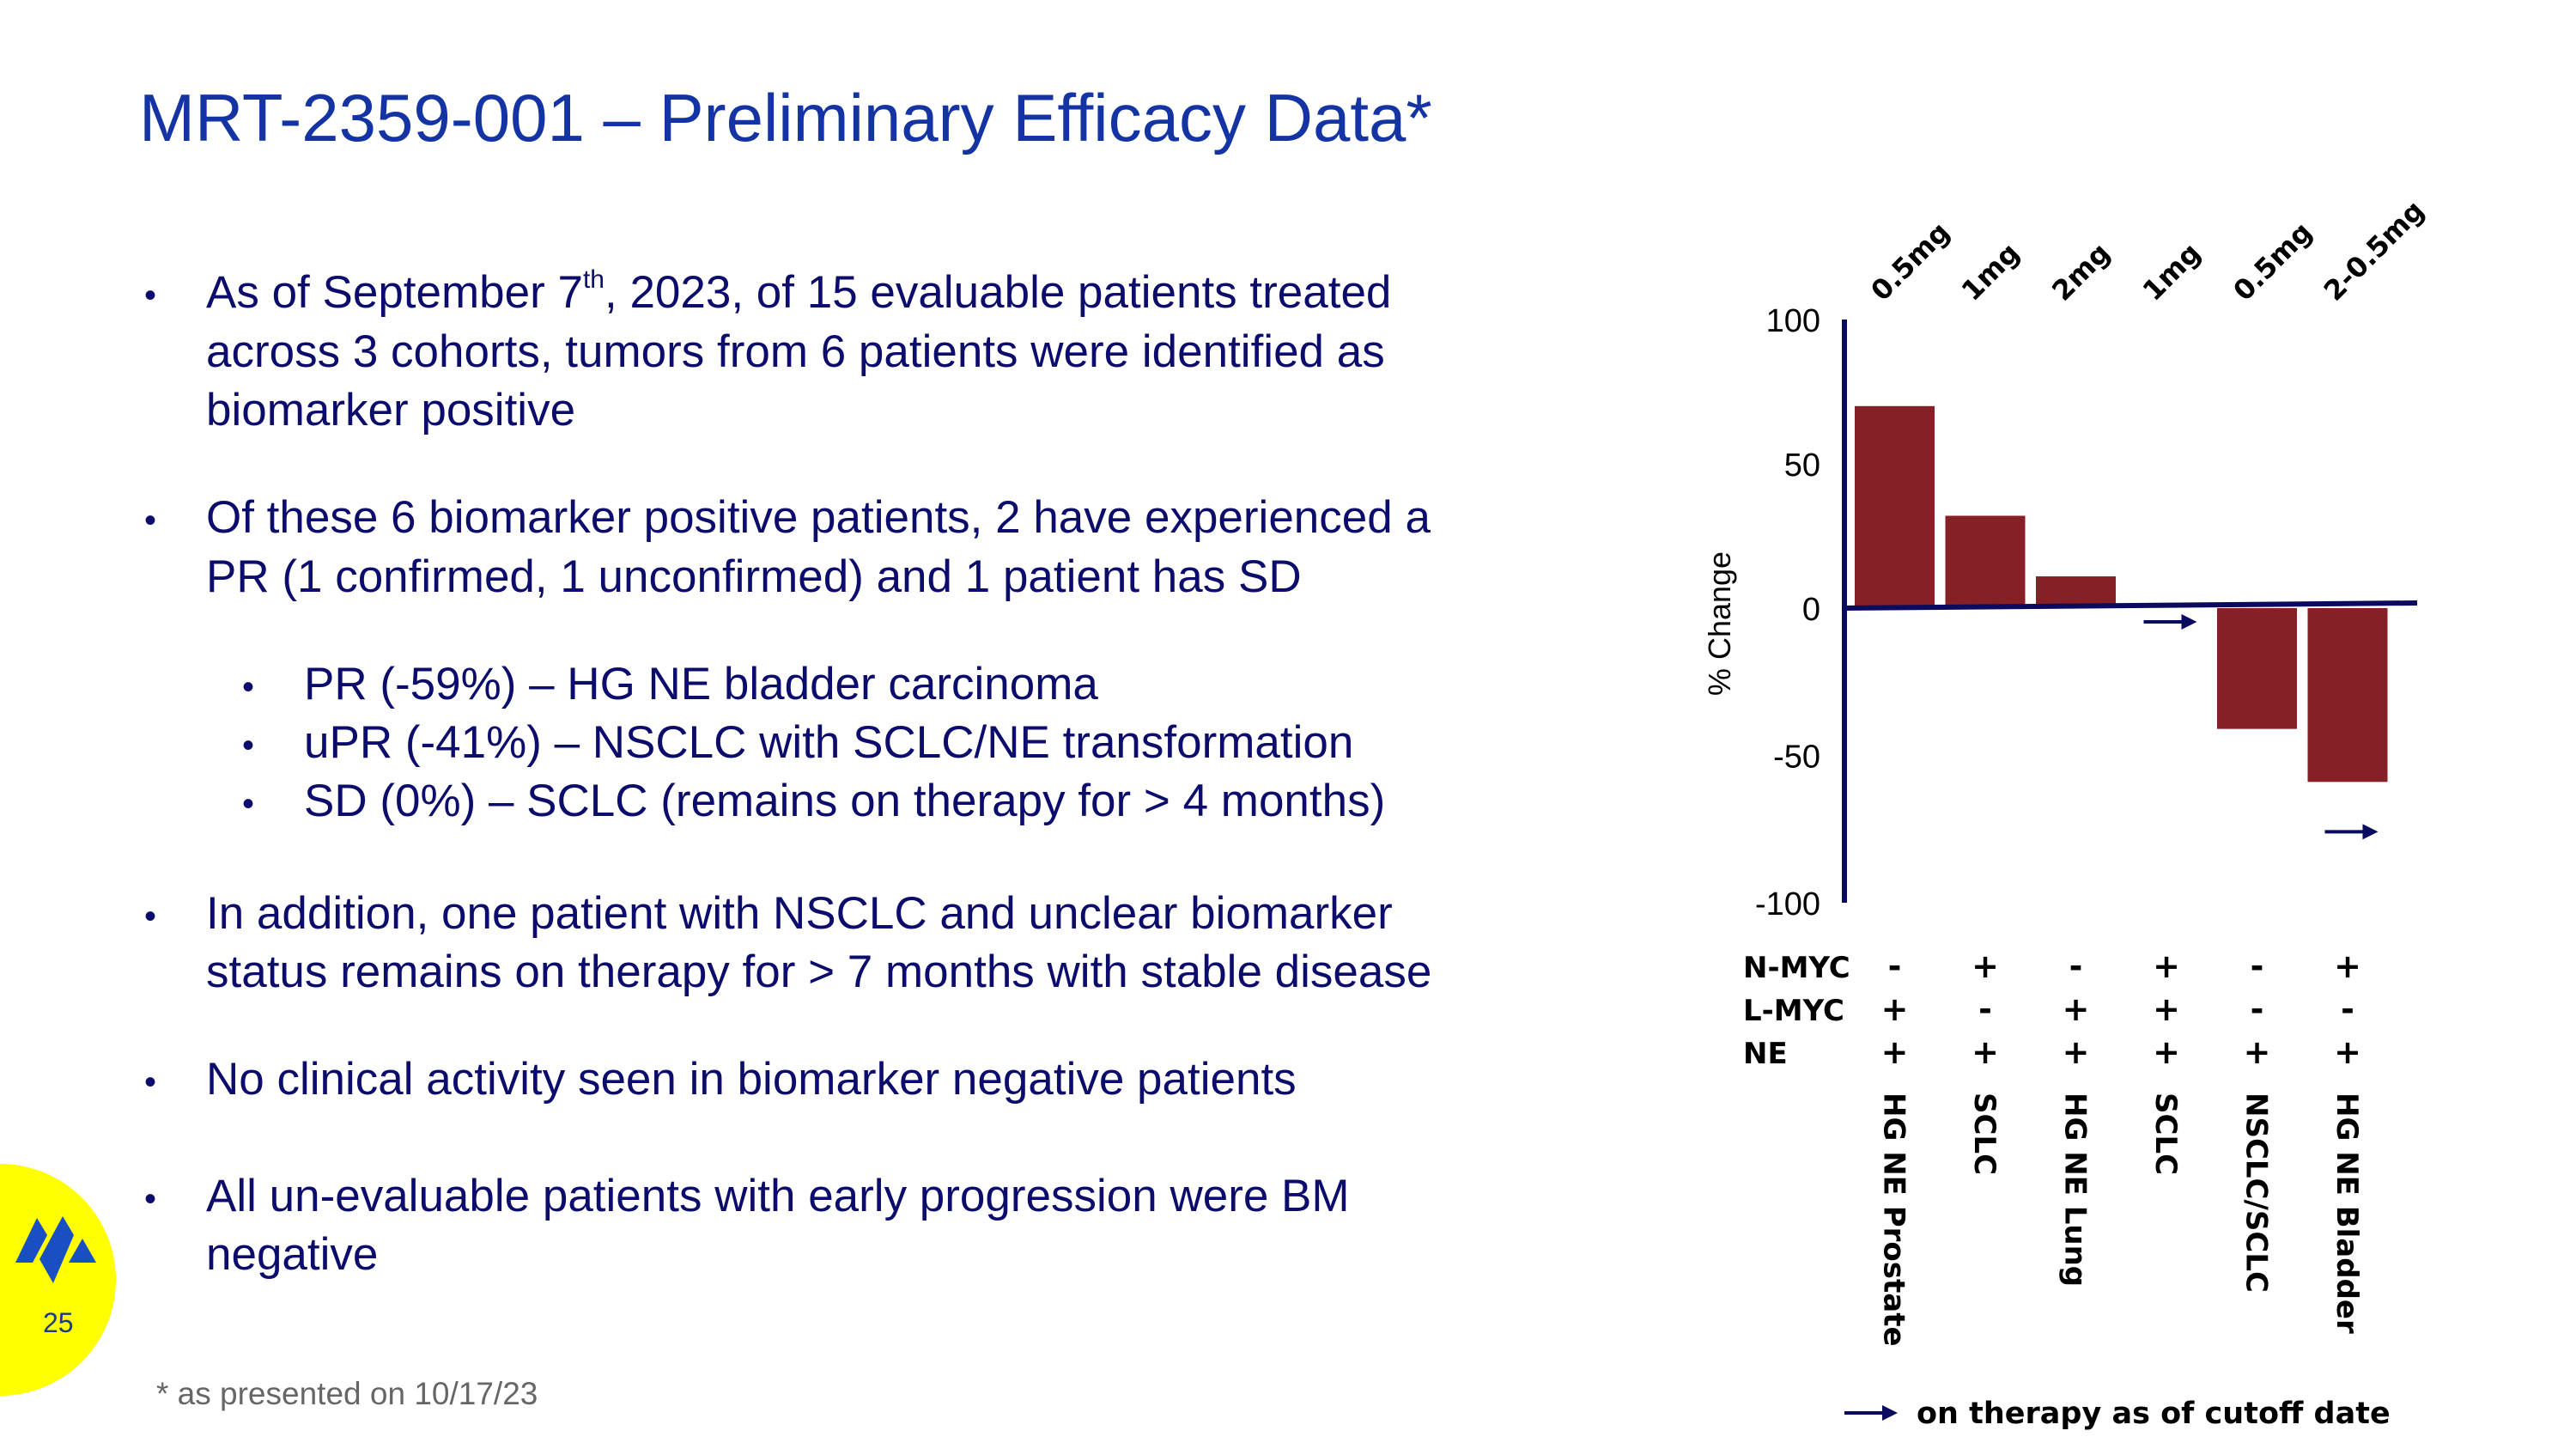  What do you see at coordinates (1797, 968) in the screenshot?
I see `biomarker-label: N-MYC` at bounding box center [1797, 968].